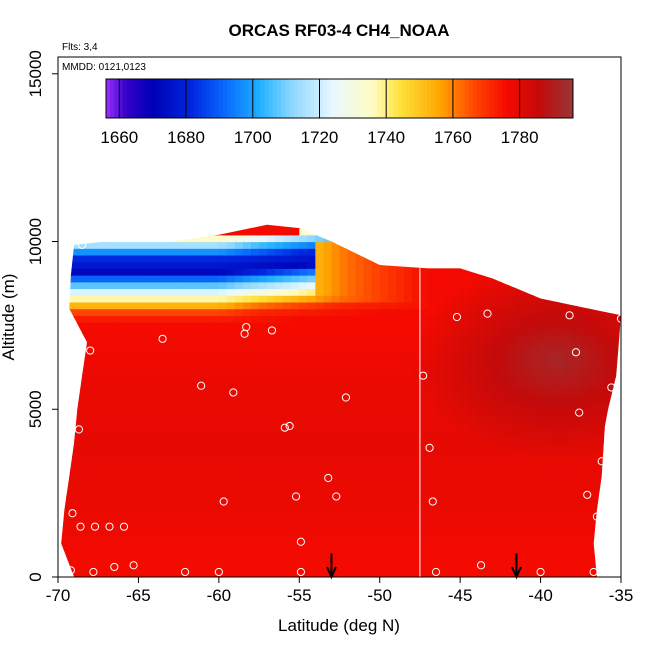  I want to click on colorbar-tick-label: 1700, so click(253, 137).